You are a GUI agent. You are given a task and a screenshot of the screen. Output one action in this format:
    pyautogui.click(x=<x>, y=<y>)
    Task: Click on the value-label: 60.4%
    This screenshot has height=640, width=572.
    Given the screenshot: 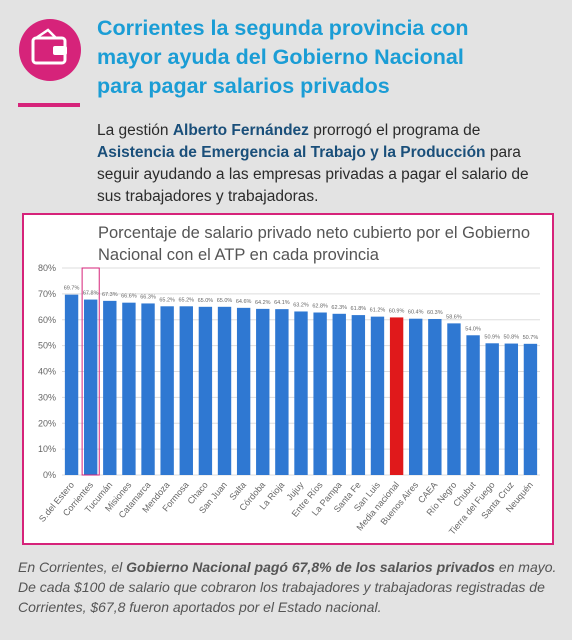 What is the action you would take?
    pyautogui.click(x=416, y=313)
    